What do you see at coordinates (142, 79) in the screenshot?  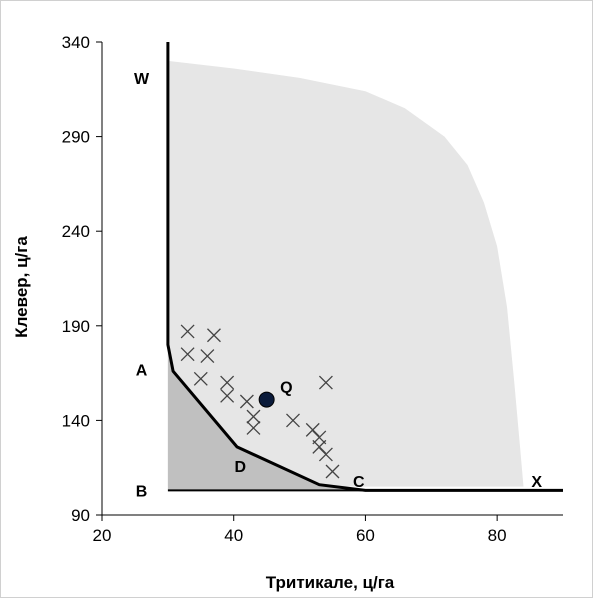 I see `annotation-label-w: W` at bounding box center [142, 79].